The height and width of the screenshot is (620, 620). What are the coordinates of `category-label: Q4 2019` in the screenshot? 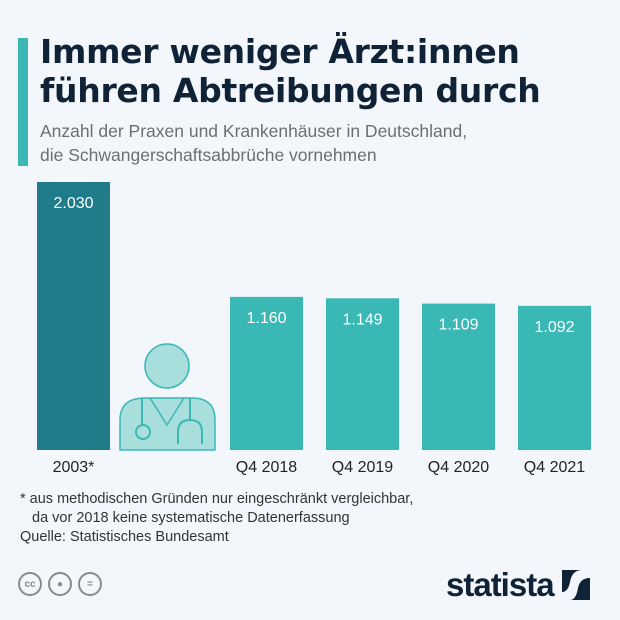 It's located at (362, 467).